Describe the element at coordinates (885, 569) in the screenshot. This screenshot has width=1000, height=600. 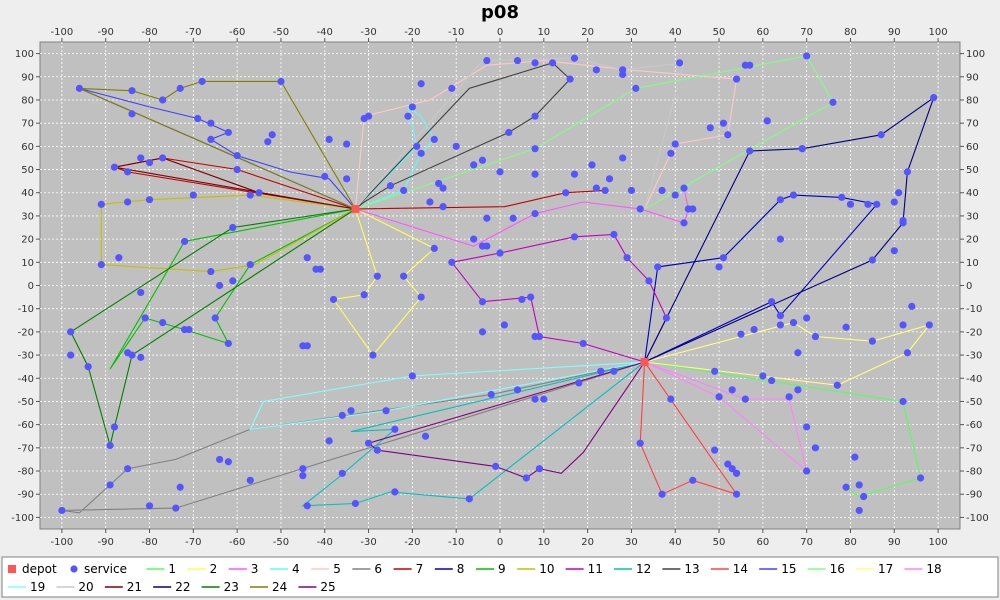
I see `legend-label: 17` at that location.